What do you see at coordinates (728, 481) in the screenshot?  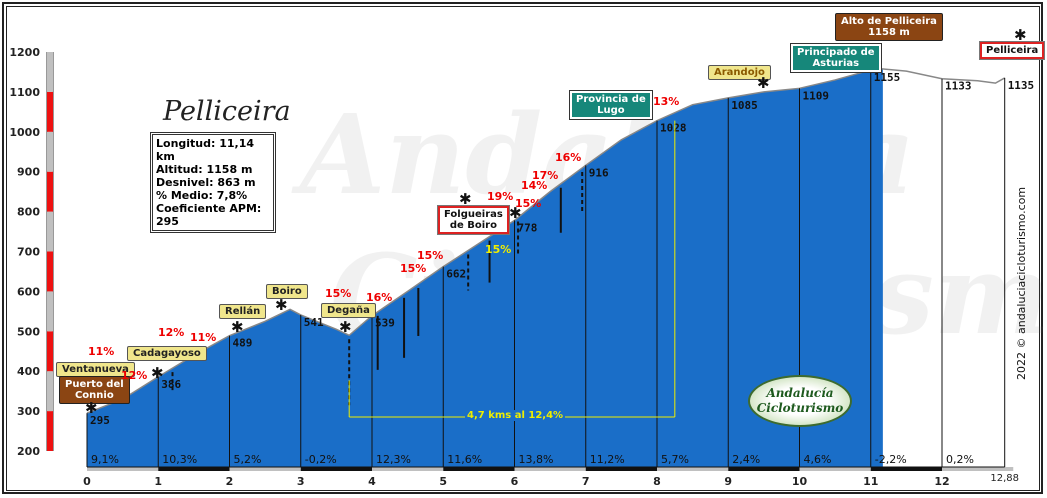 I see `x-tick-label: 9` at bounding box center [728, 481].